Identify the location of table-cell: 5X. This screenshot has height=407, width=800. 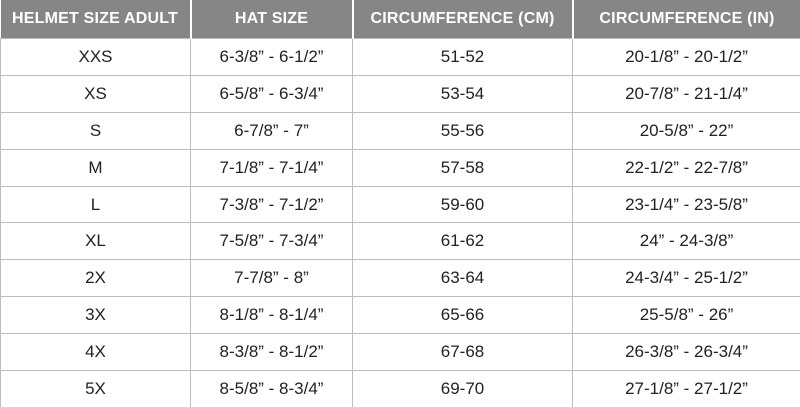
(95, 388).